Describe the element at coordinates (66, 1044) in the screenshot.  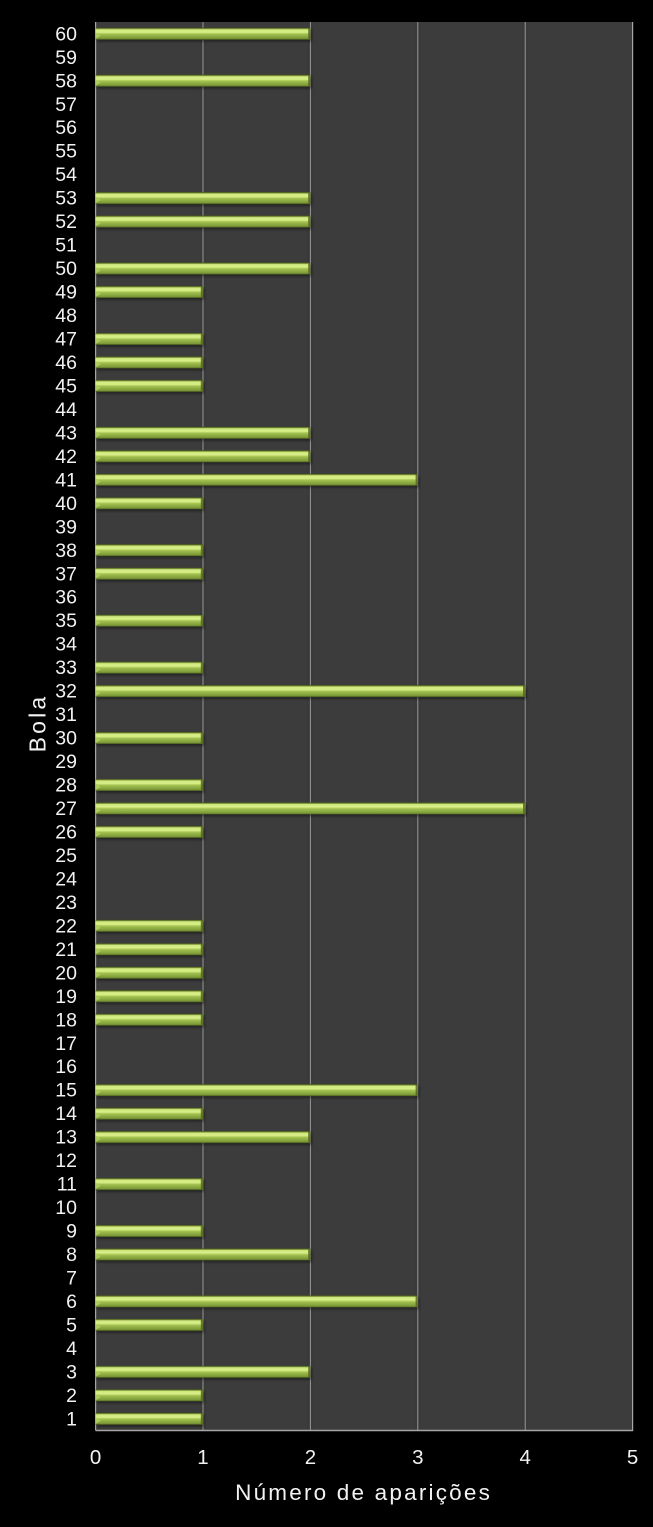
I see `svg-text: 17` at that location.